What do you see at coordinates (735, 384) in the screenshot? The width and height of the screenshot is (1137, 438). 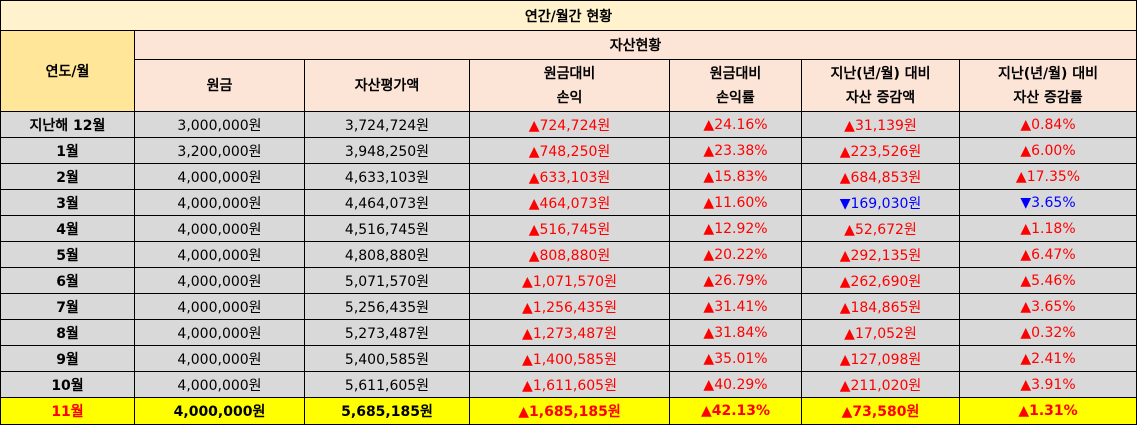 I see `profit-loss-rate-cell: ▲40.29%` at bounding box center [735, 384].